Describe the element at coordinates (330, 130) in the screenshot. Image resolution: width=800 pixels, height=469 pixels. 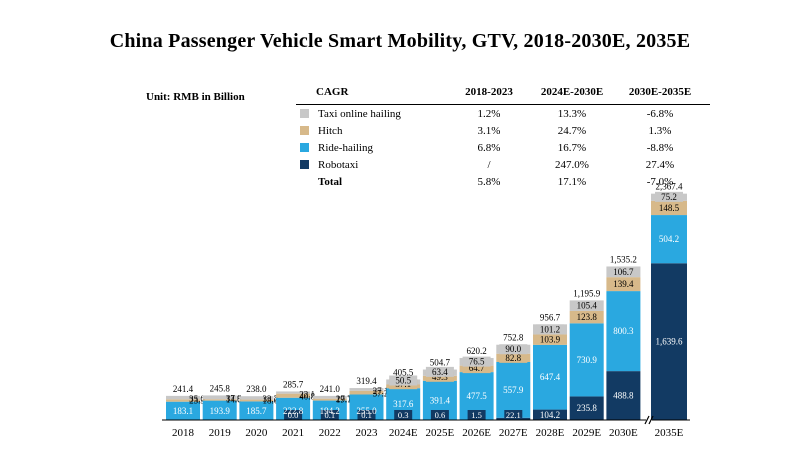
I see `legend-label: Hitch` at that location.